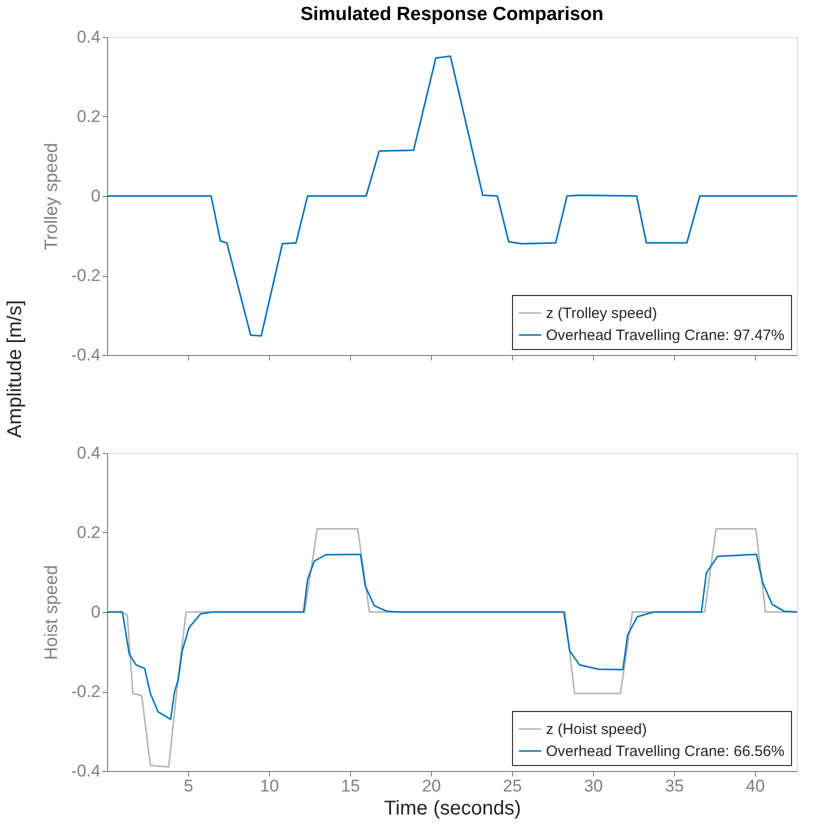 The height and width of the screenshot is (838, 836). I want to click on x-tick-label: 20, so click(431, 786).